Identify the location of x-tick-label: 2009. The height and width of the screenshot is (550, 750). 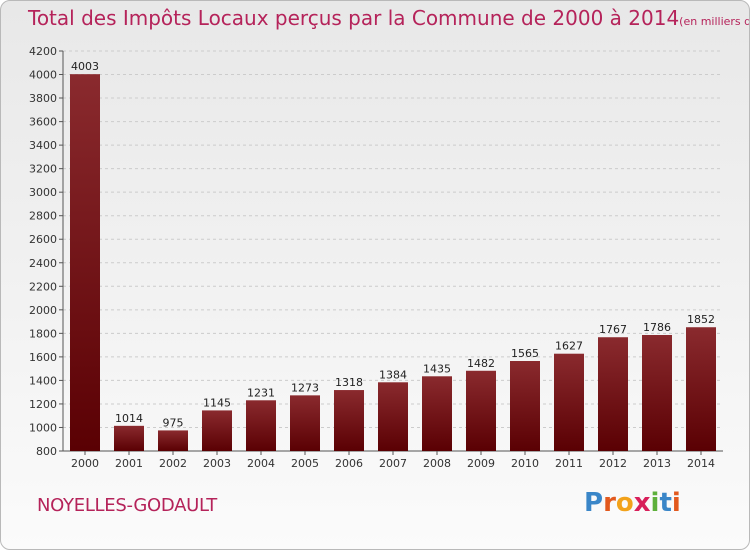
(481, 463).